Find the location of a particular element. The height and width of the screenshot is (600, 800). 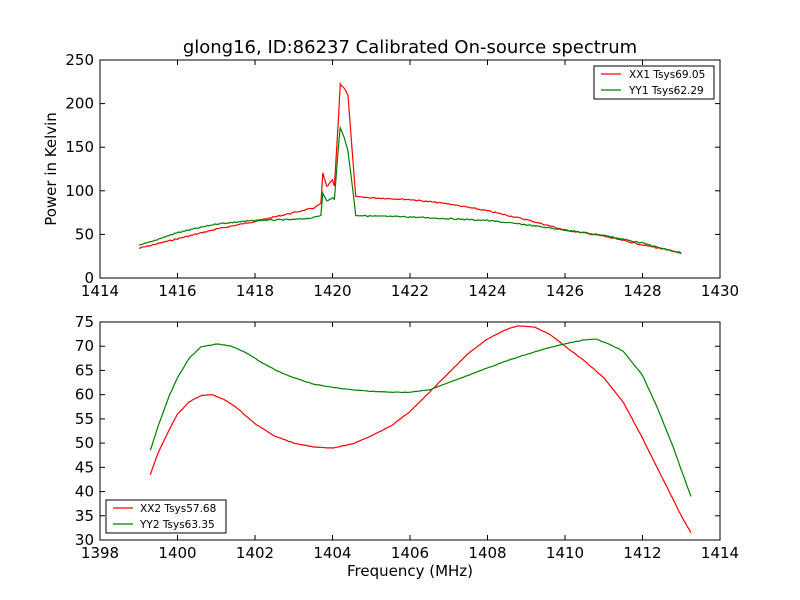

top-x-tick-label: 1422 is located at coordinates (410, 291).